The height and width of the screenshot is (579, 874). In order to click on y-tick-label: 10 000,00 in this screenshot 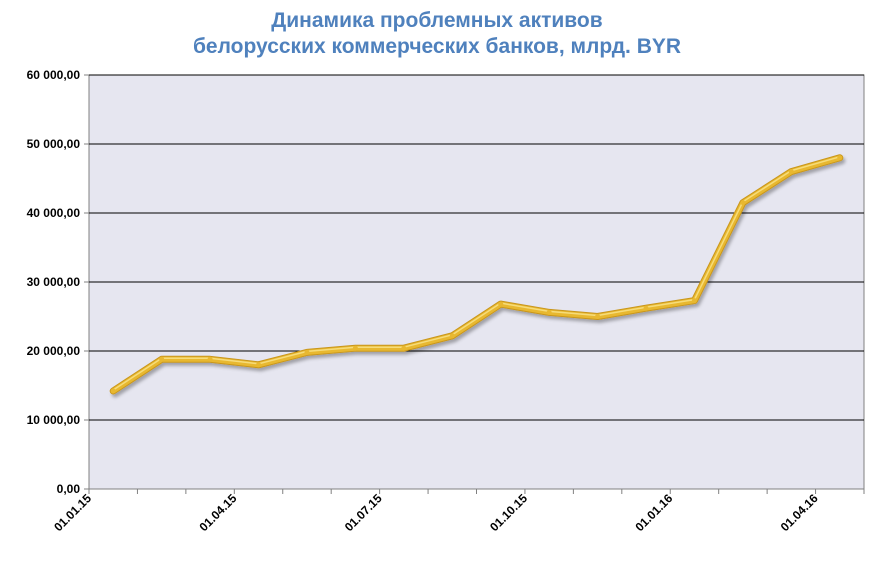, I will do `click(54, 420)`.